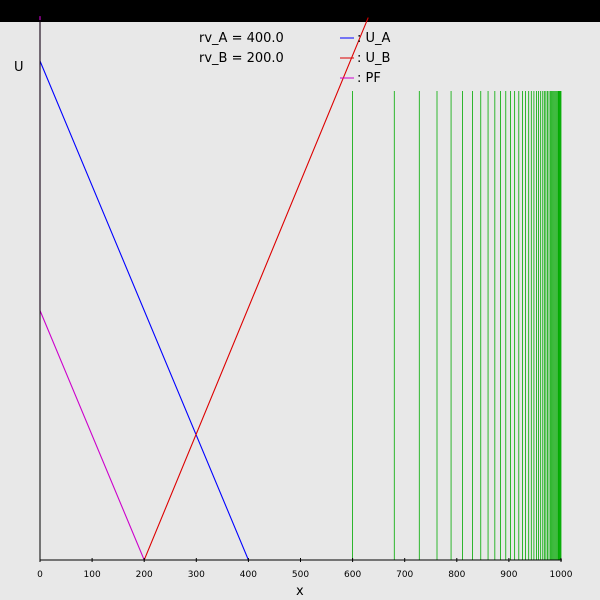  I want to click on x-tick-label-6: 600, so click(352, 575).